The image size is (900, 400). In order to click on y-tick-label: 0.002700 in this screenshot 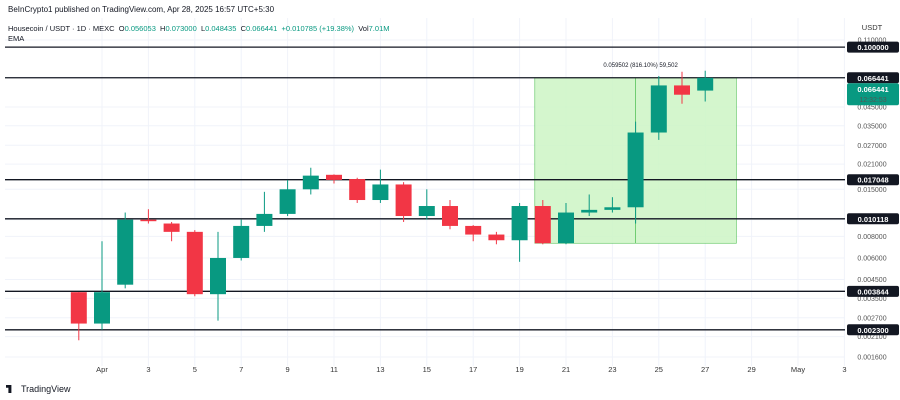, I will do `click(871, 318)`.